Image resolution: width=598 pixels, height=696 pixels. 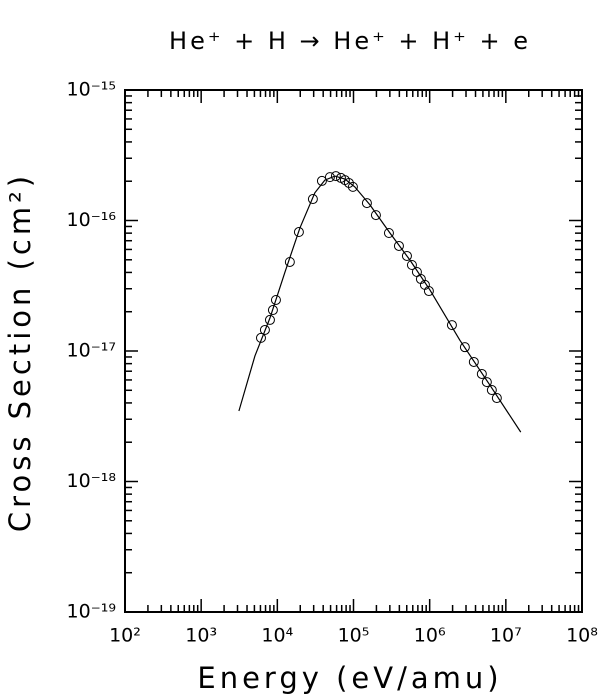 I want to click on x-tick-label: 10⁴, so click(x=277, y=636).